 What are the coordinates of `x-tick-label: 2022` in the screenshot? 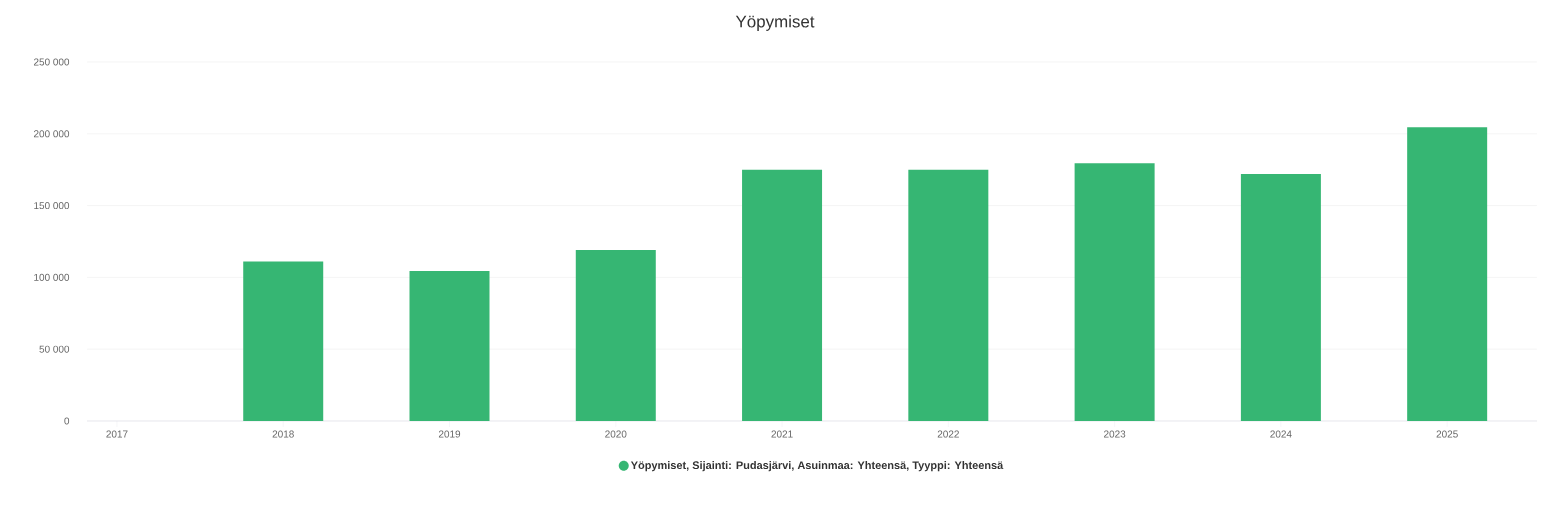 It's located at (948, 434).